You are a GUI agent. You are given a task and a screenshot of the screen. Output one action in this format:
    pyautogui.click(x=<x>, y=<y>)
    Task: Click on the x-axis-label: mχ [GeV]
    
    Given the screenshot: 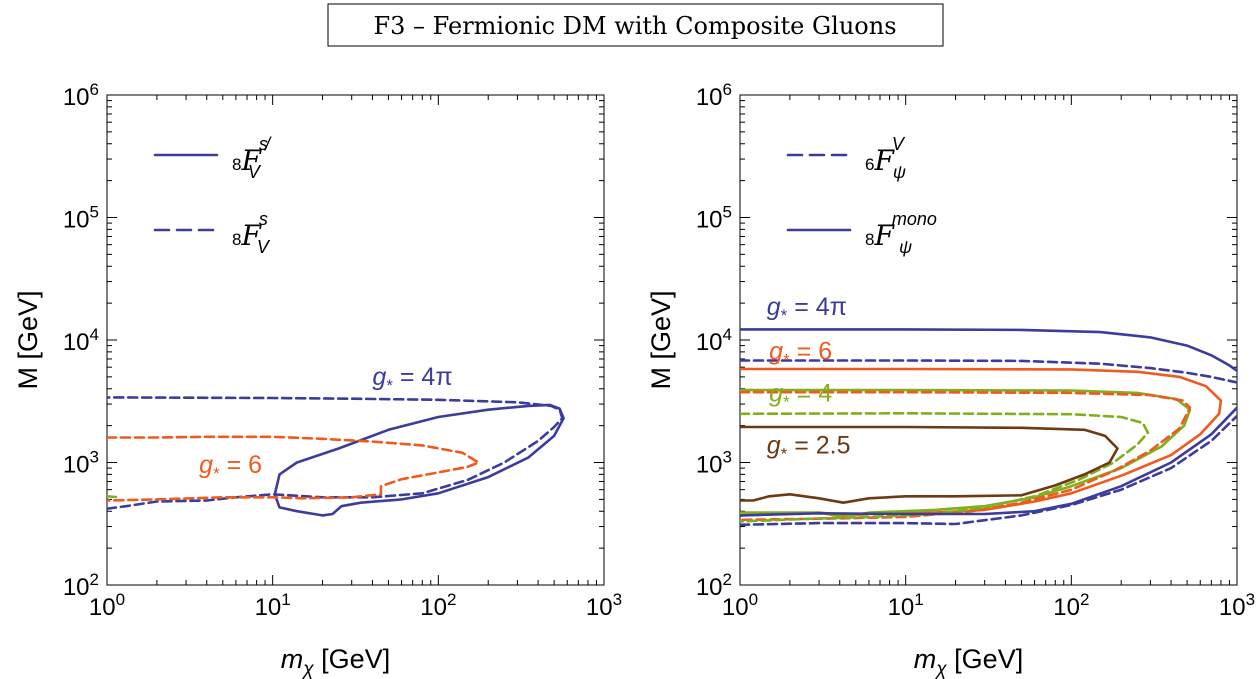 What is the action you would take?
    pyautogui.click(x=968, y=661)
    